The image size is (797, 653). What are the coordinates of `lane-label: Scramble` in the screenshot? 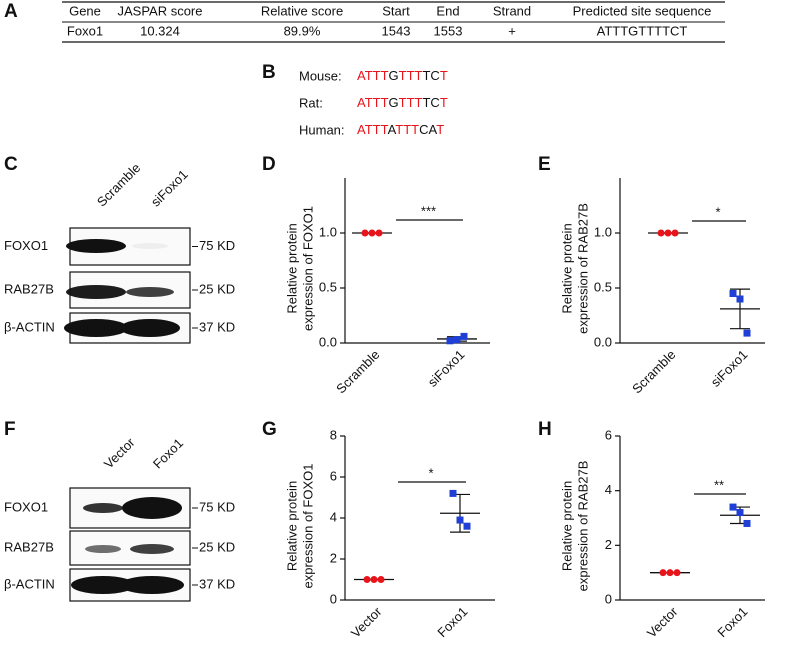 It's located at (118, 184).